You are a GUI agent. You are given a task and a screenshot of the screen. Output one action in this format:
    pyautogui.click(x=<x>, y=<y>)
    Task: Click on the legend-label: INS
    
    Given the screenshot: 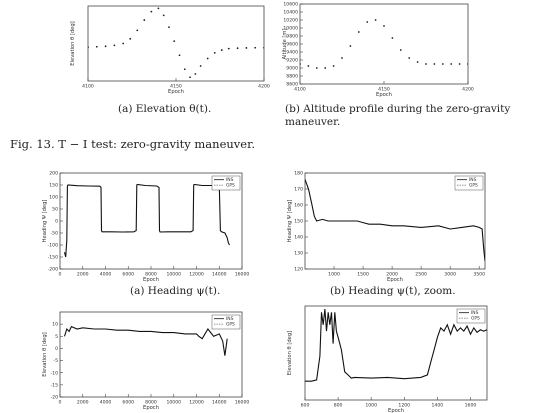 What is the action you would take?
    pyautogui.click(x=473, y=180)
    